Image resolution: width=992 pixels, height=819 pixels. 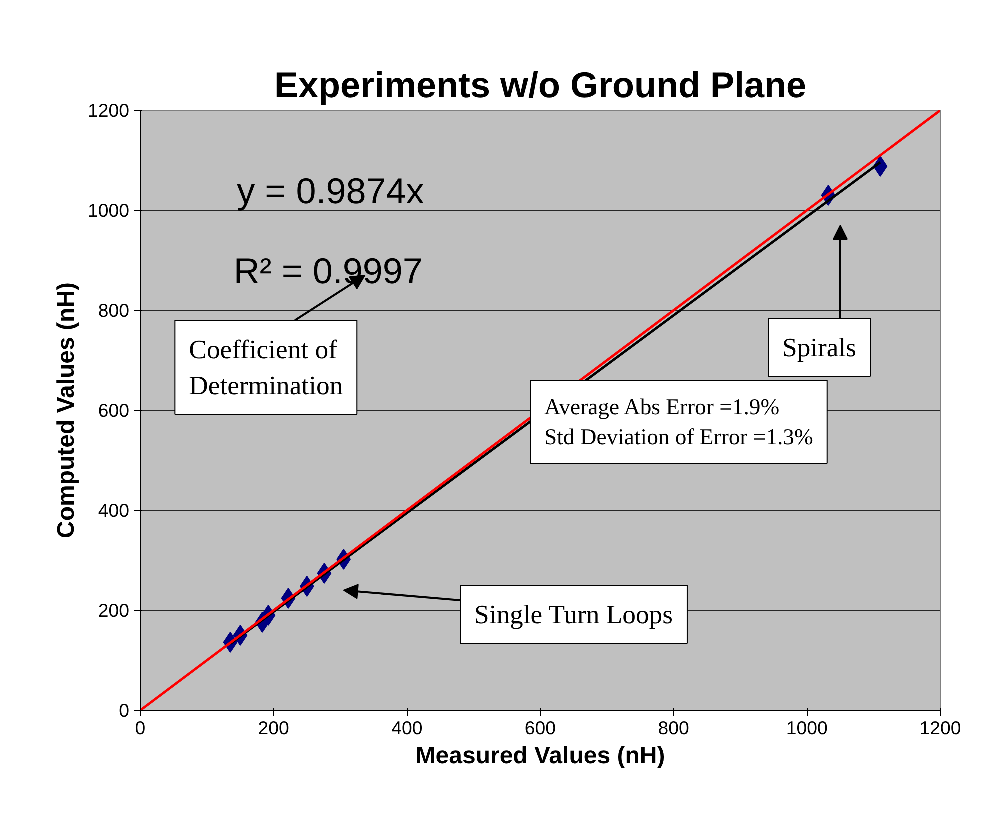 I want to click on x-tick-label: 1200, so click(x=941, y=728).